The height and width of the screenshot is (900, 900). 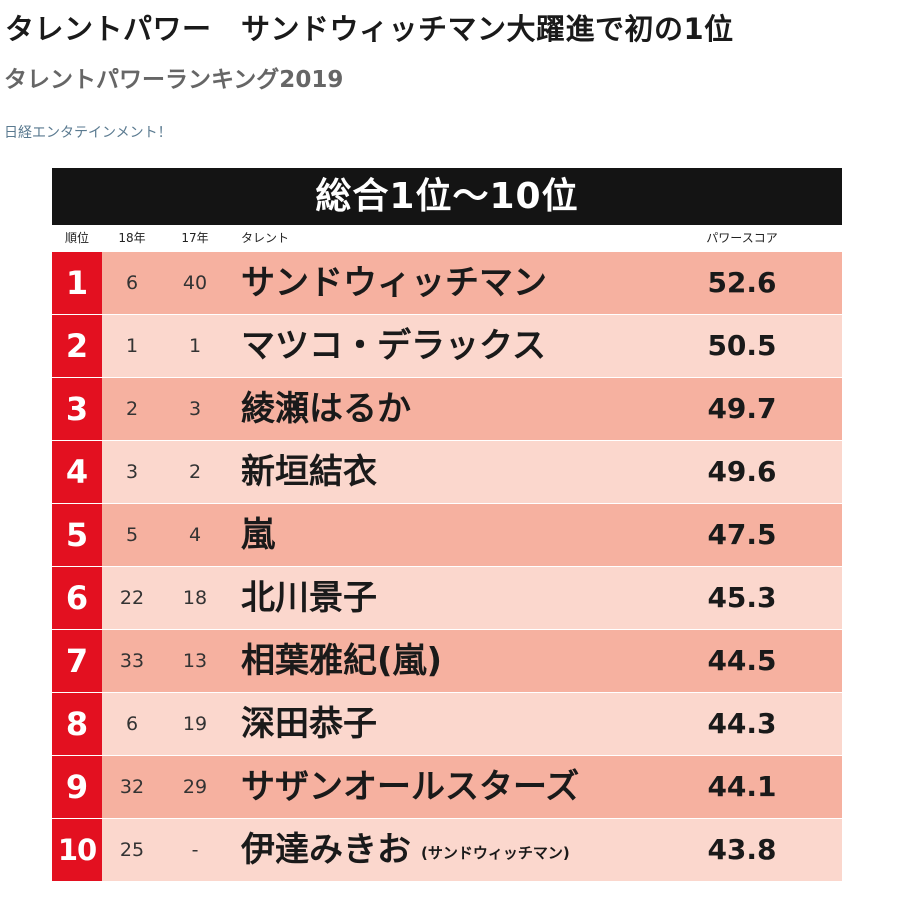 What do you see at coordinates (742, 345) in the screenshot?
I see `score-cell: 50.5` at bounding box center [742, 345].